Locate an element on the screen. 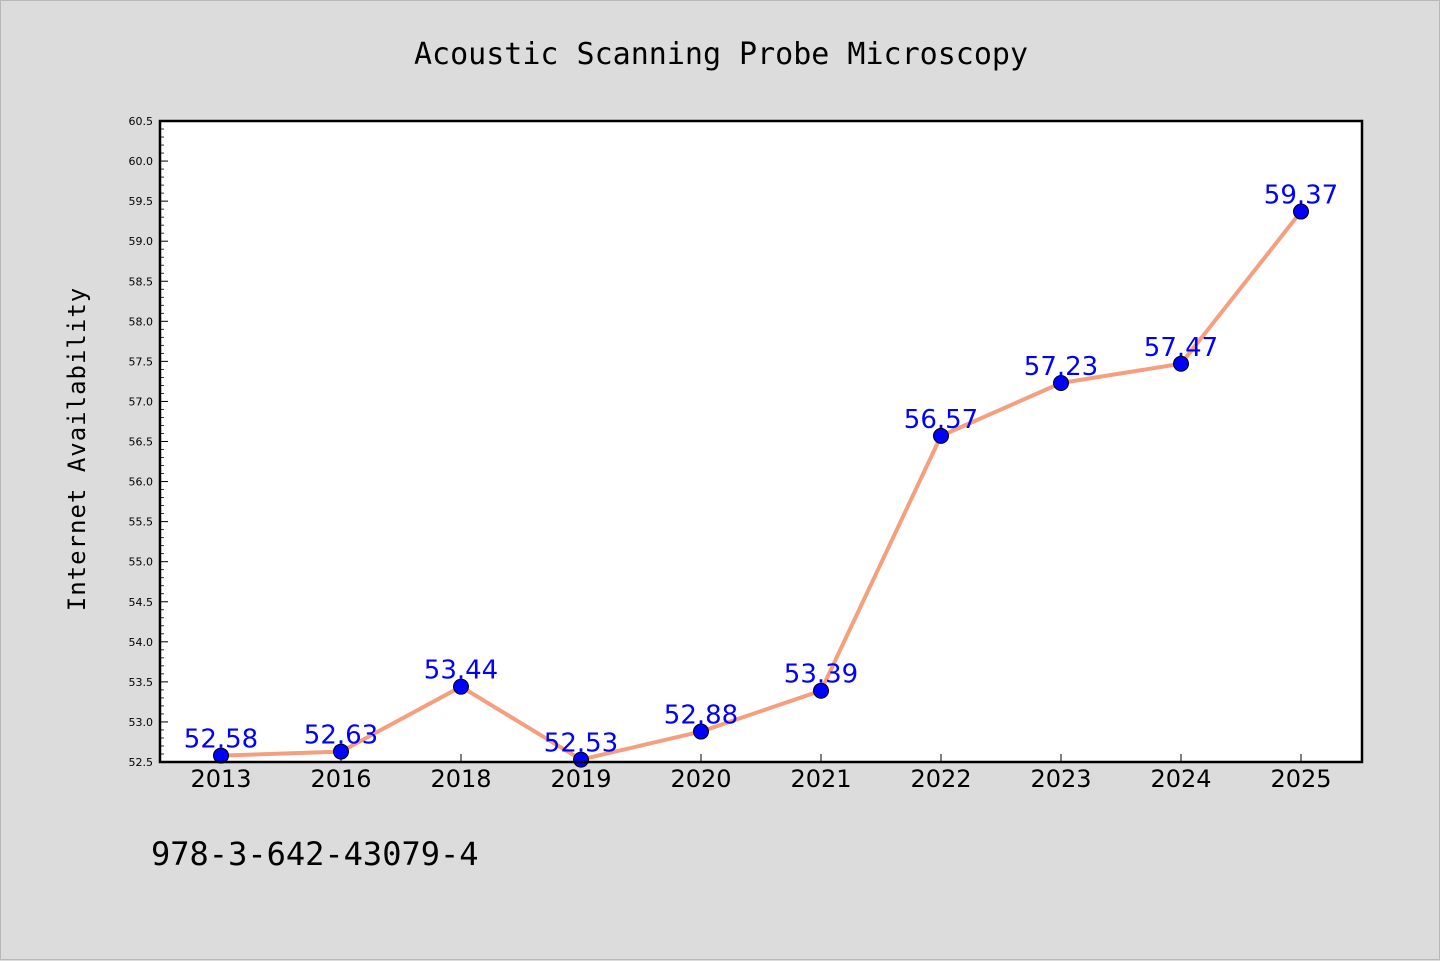 This screenshot has width=1440, height=961. y-tick-label: 60.5 is located at coordinates (141, 121).